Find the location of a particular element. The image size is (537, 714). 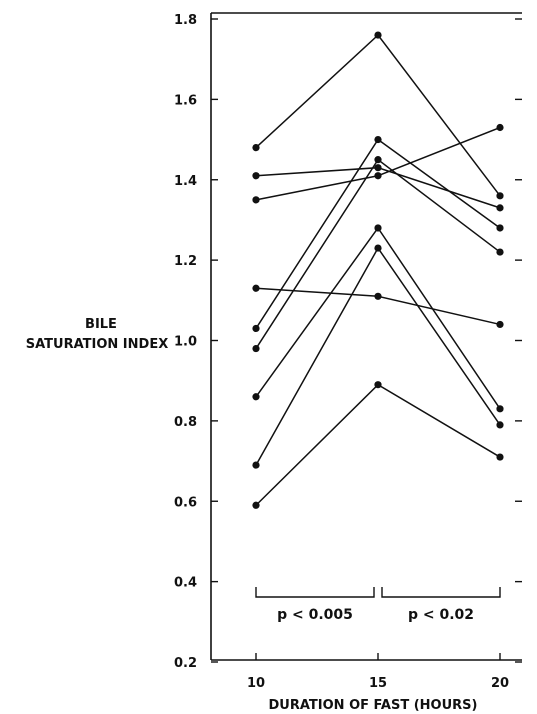

y-tick-label-1.0: 1.0 is located at coordinates (185, 342).